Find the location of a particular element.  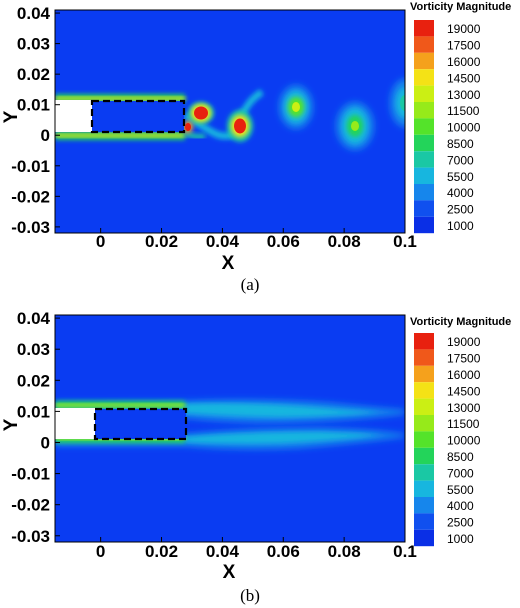

legend-level-label: 1000 is located at coordinates (460, 226).